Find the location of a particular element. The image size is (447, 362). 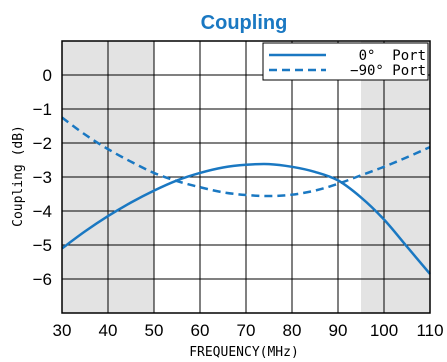

y-tick-labels: 0 −1 −2 −3 −4 −5 −6 is located at coordinates (42, 177).